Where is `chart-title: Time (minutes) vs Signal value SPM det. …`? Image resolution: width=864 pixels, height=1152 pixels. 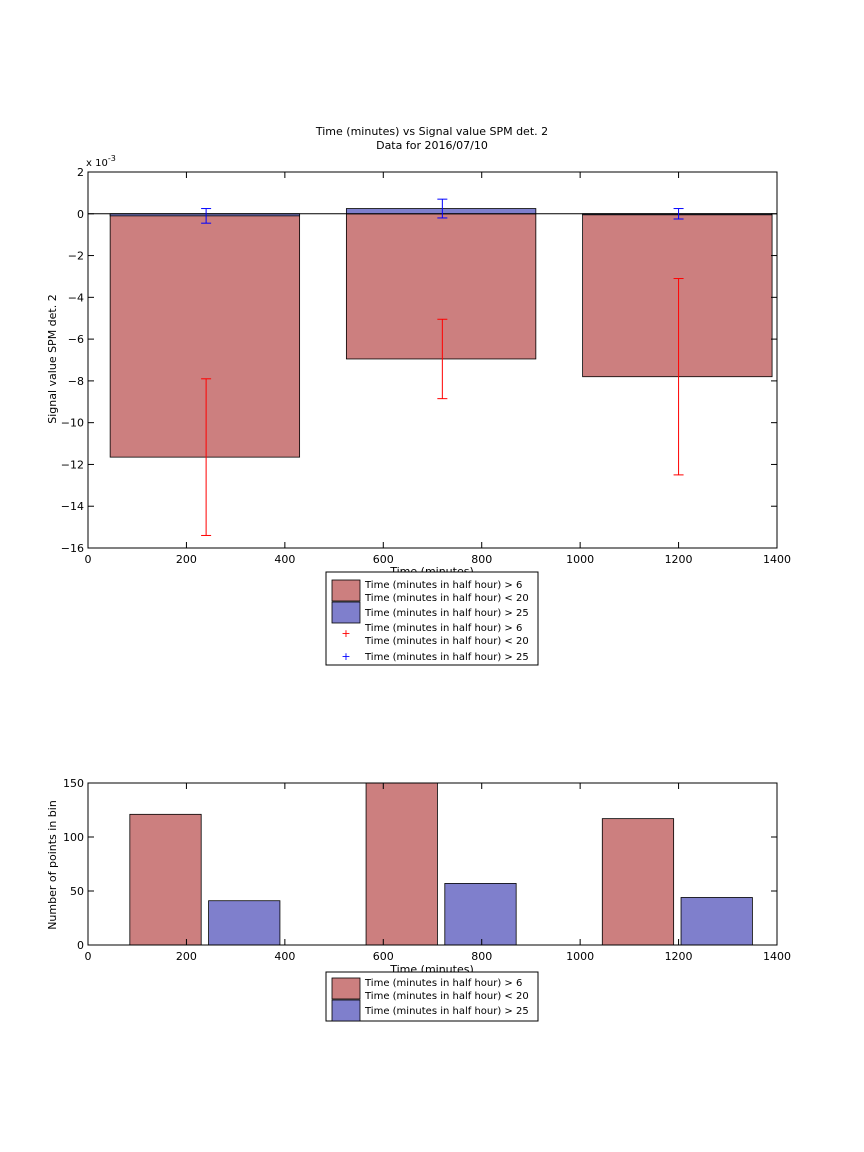
chart-title: Time (minutes) vs Signal value SPM det. … is located at coordinates (431, 131).